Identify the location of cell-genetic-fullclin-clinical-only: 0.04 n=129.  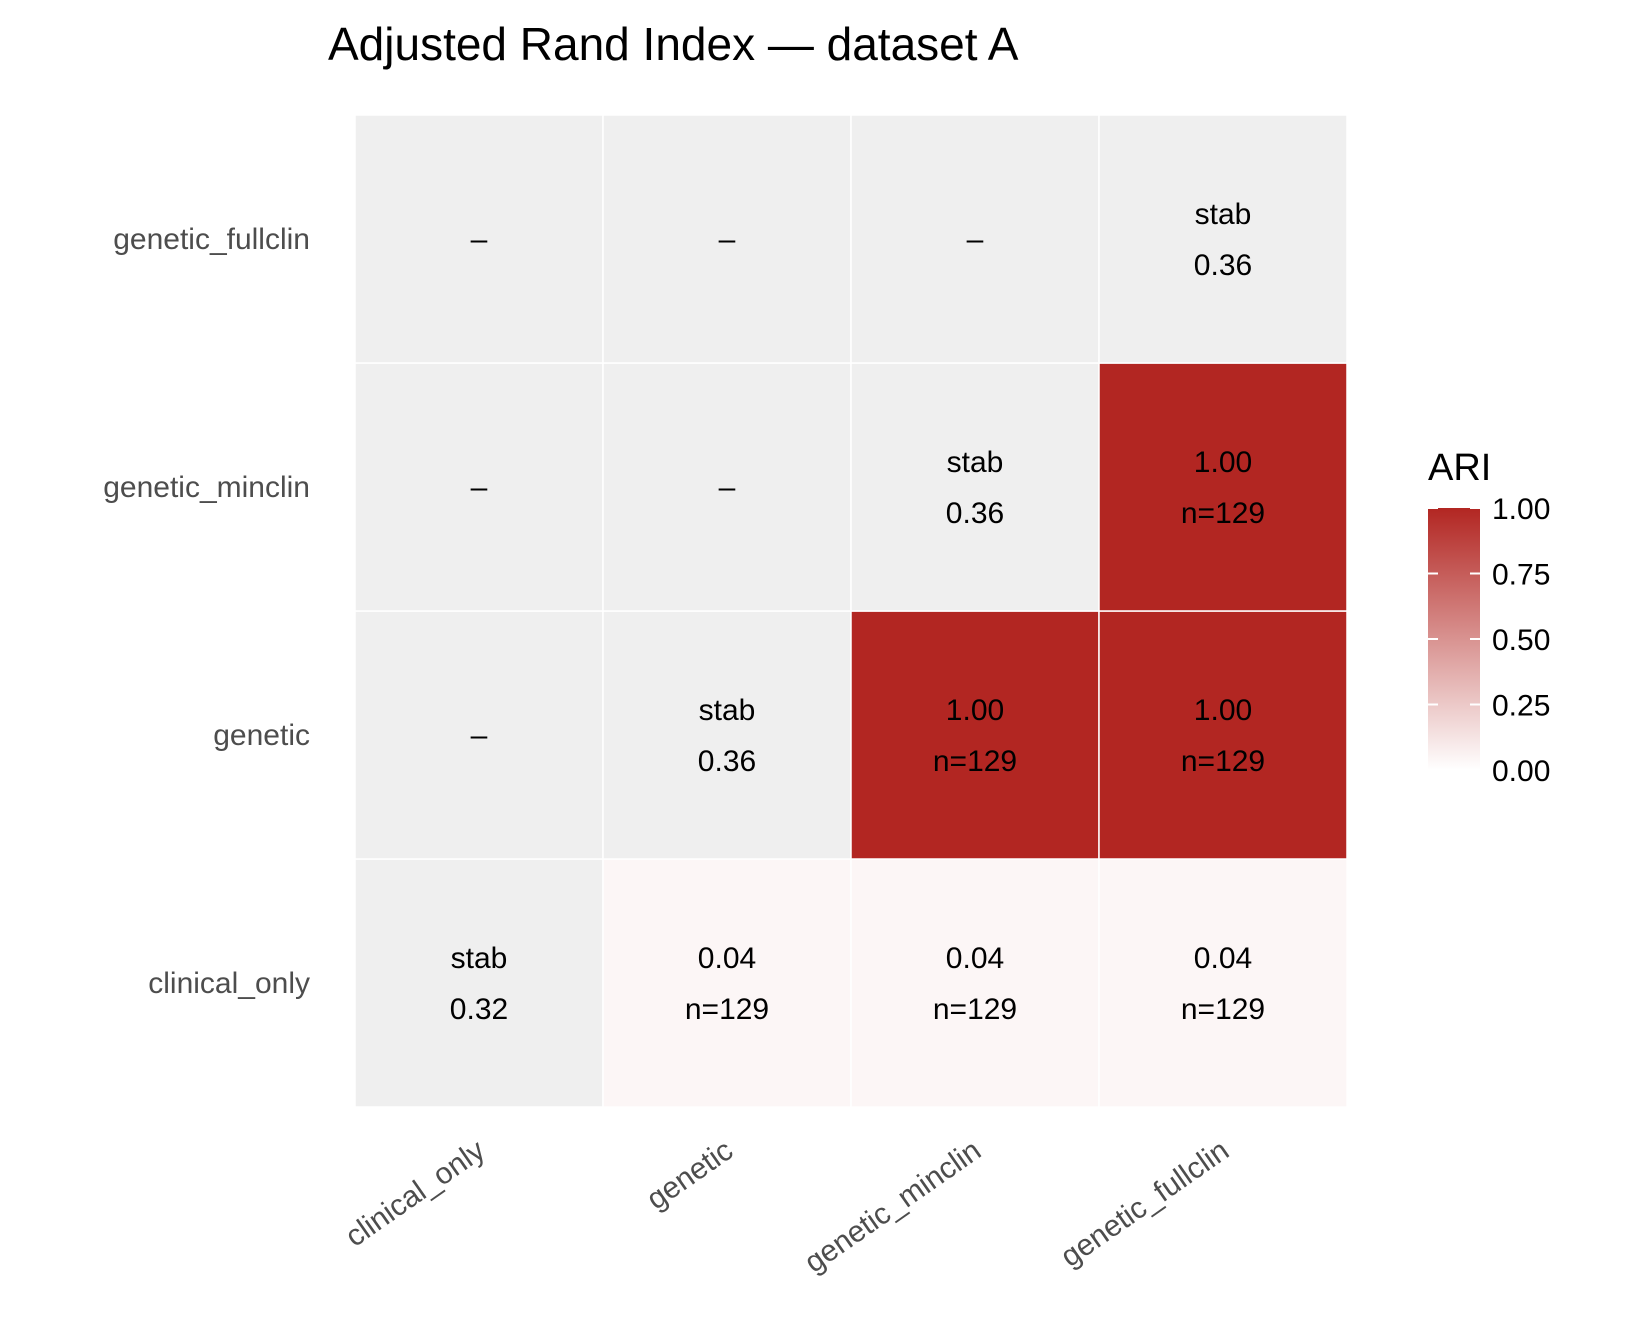
(1223, 983).